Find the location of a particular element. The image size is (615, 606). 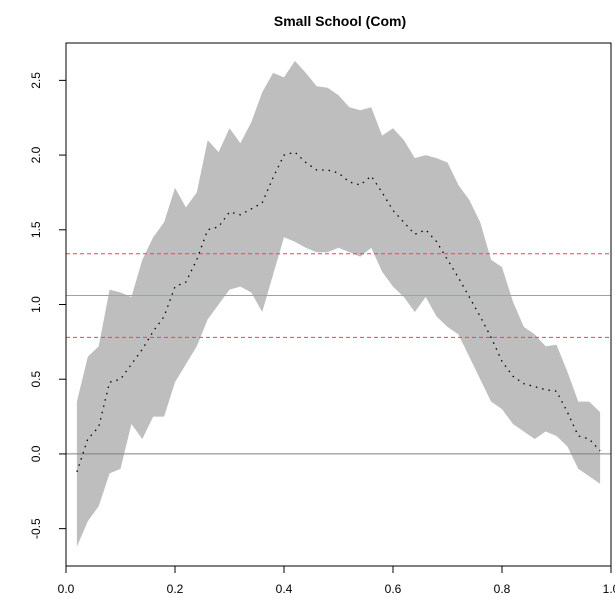

y-tick-label: 2.5 is located at coordinates (36, 80).